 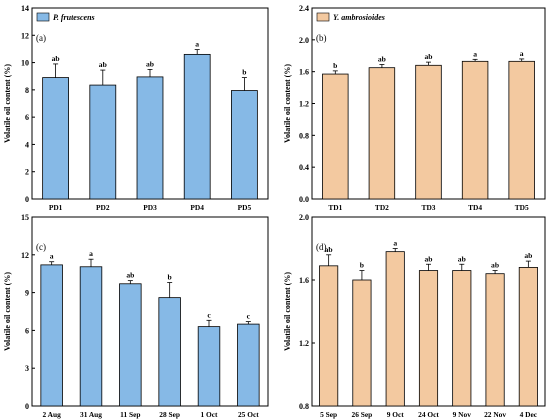 I want to click on x-tick-label: TD5, so click(x=522, y=207).